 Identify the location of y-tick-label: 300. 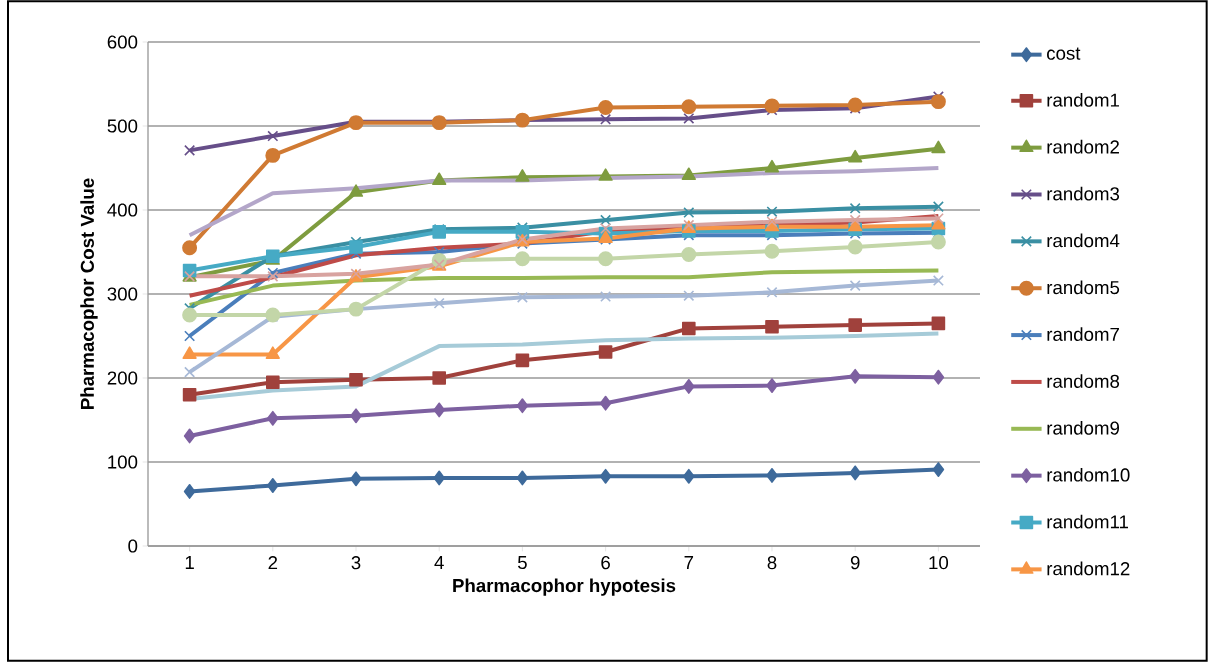
(122, 294).